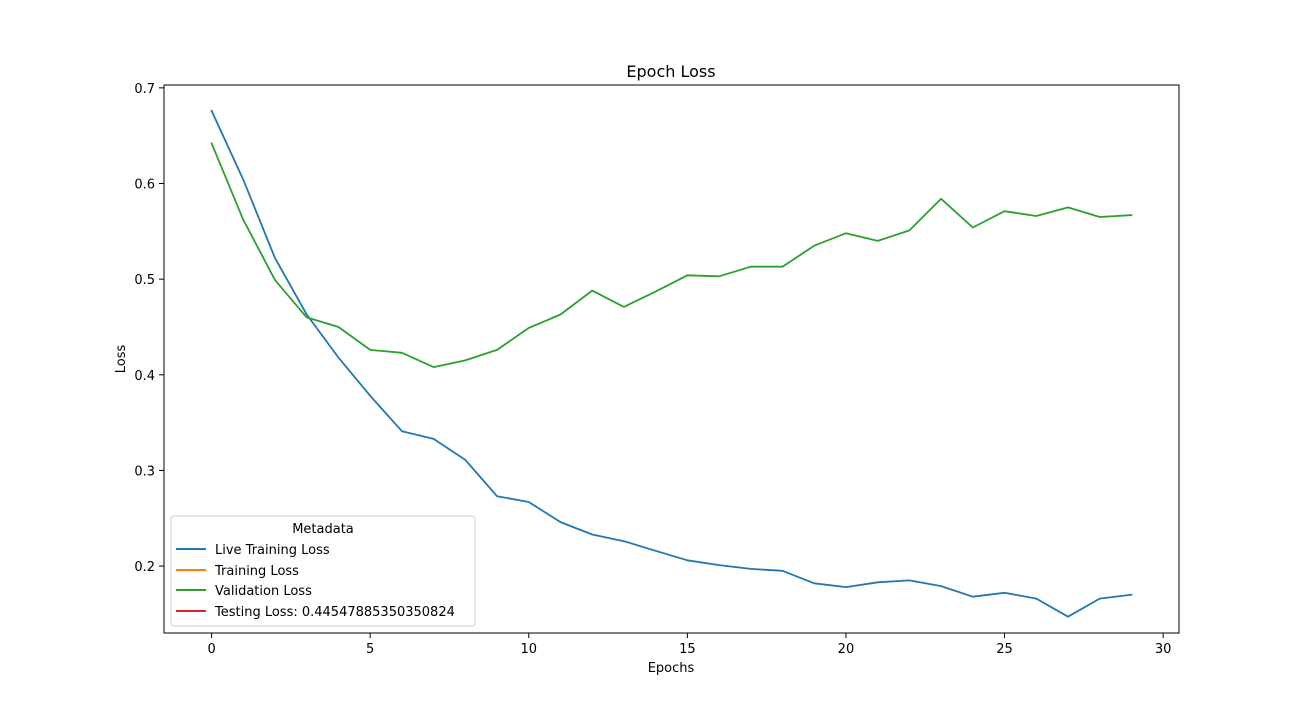  I want to click on x-axis-ticks: 0 5 10 15 20 25 30, so click(689, 645).